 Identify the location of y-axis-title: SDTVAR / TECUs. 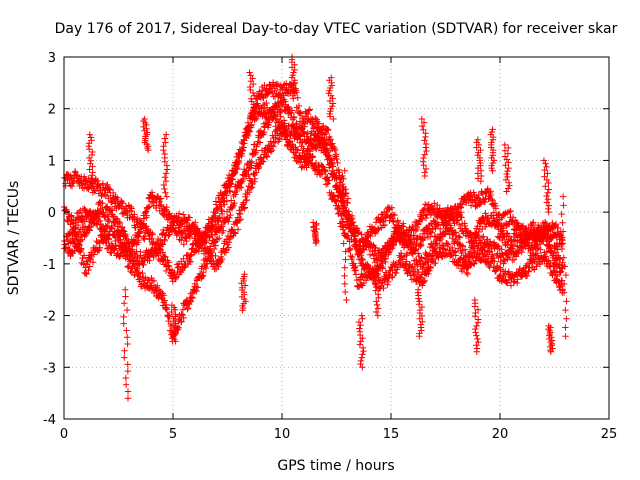
(14, 238).